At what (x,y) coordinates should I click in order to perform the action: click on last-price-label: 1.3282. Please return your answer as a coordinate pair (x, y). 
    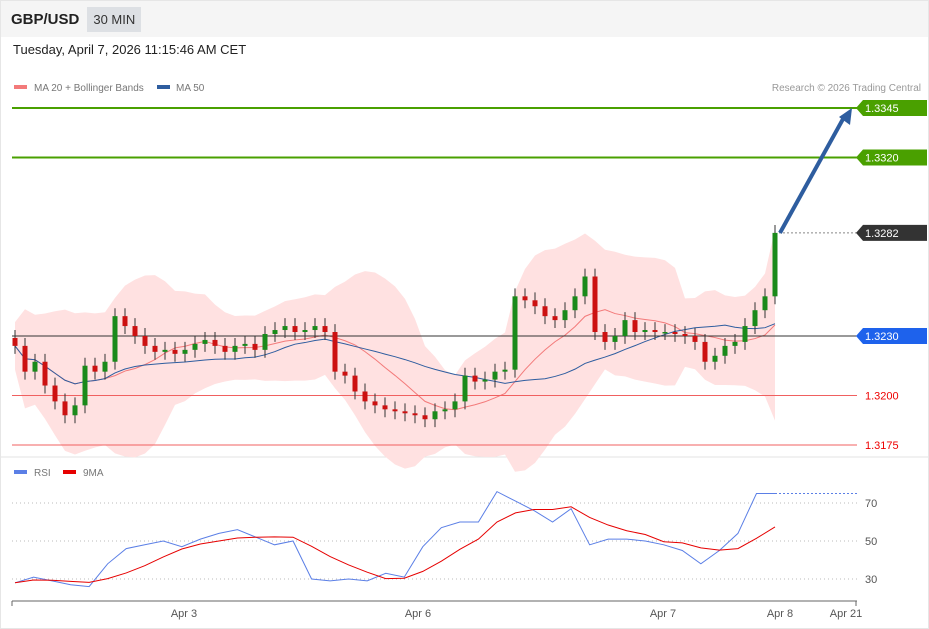
    Looking at the image, I should click on (882, 234).